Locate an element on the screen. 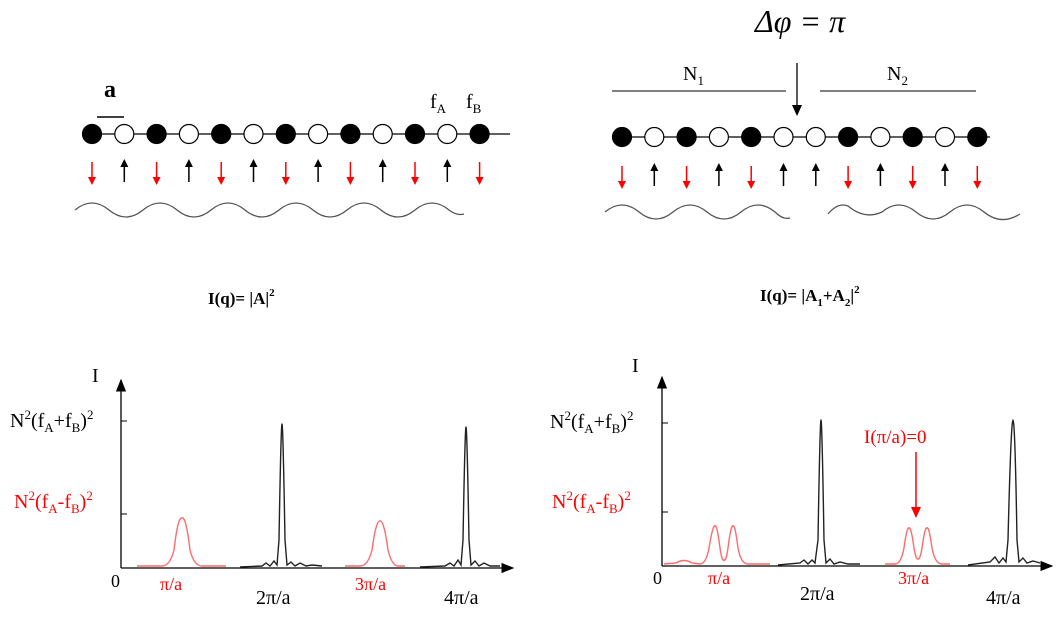 The height and width of the screenshot is (617, 1057). left-atoms is located at coordinates (285, 134).